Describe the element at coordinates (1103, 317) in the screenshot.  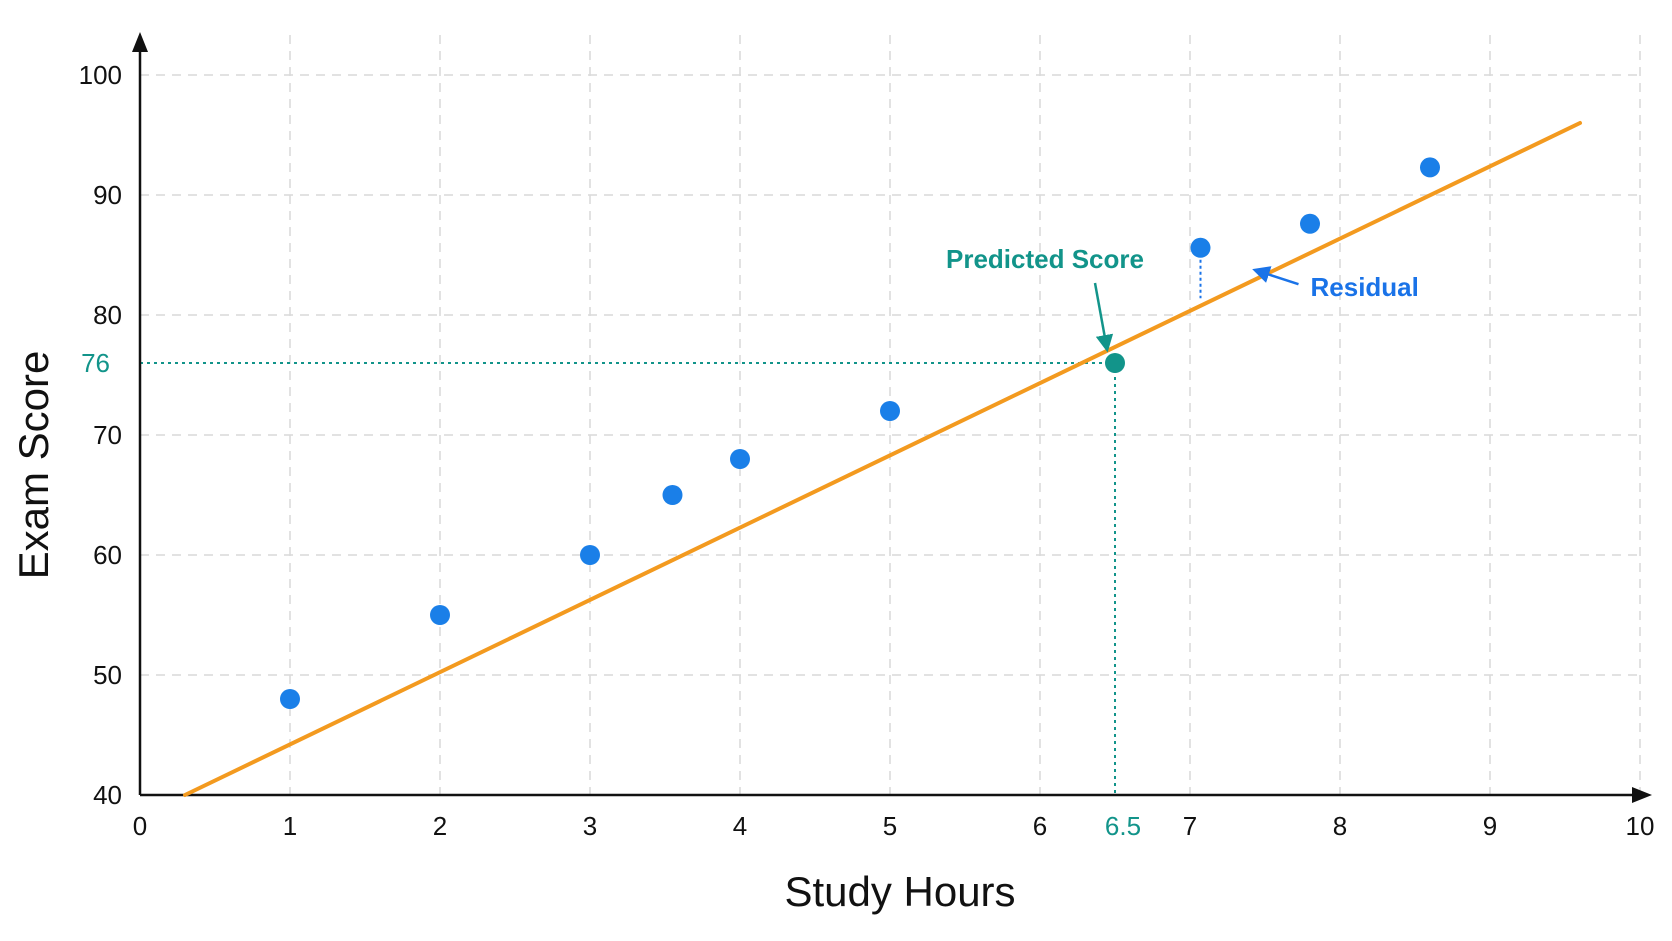
I see `predicted-score-arrow` at that location.